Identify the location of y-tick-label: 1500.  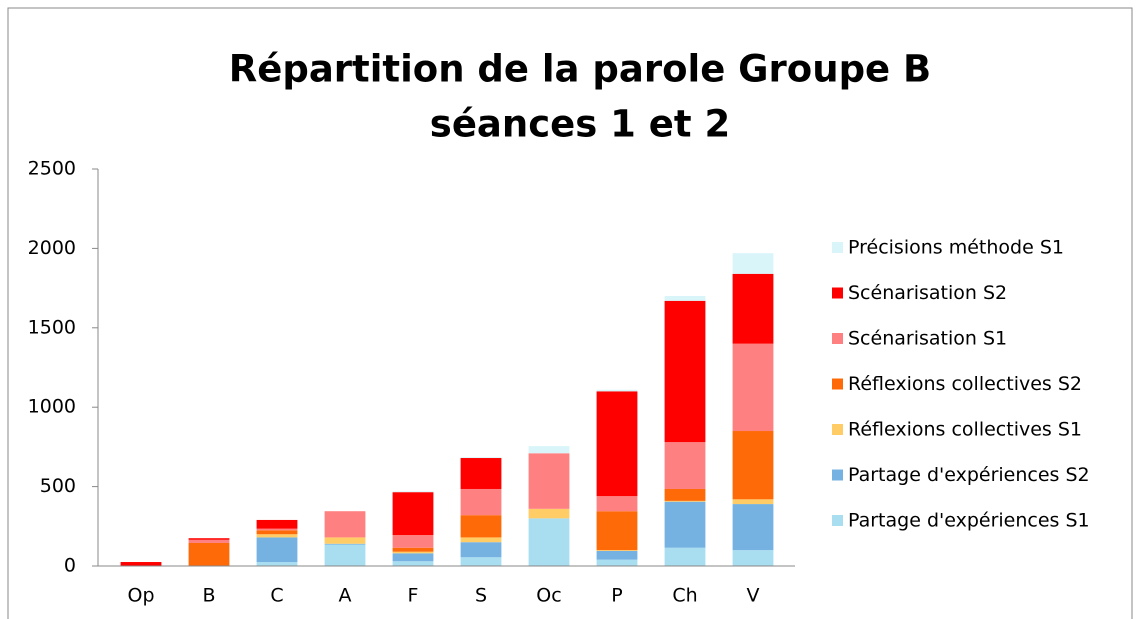
(52, 327).